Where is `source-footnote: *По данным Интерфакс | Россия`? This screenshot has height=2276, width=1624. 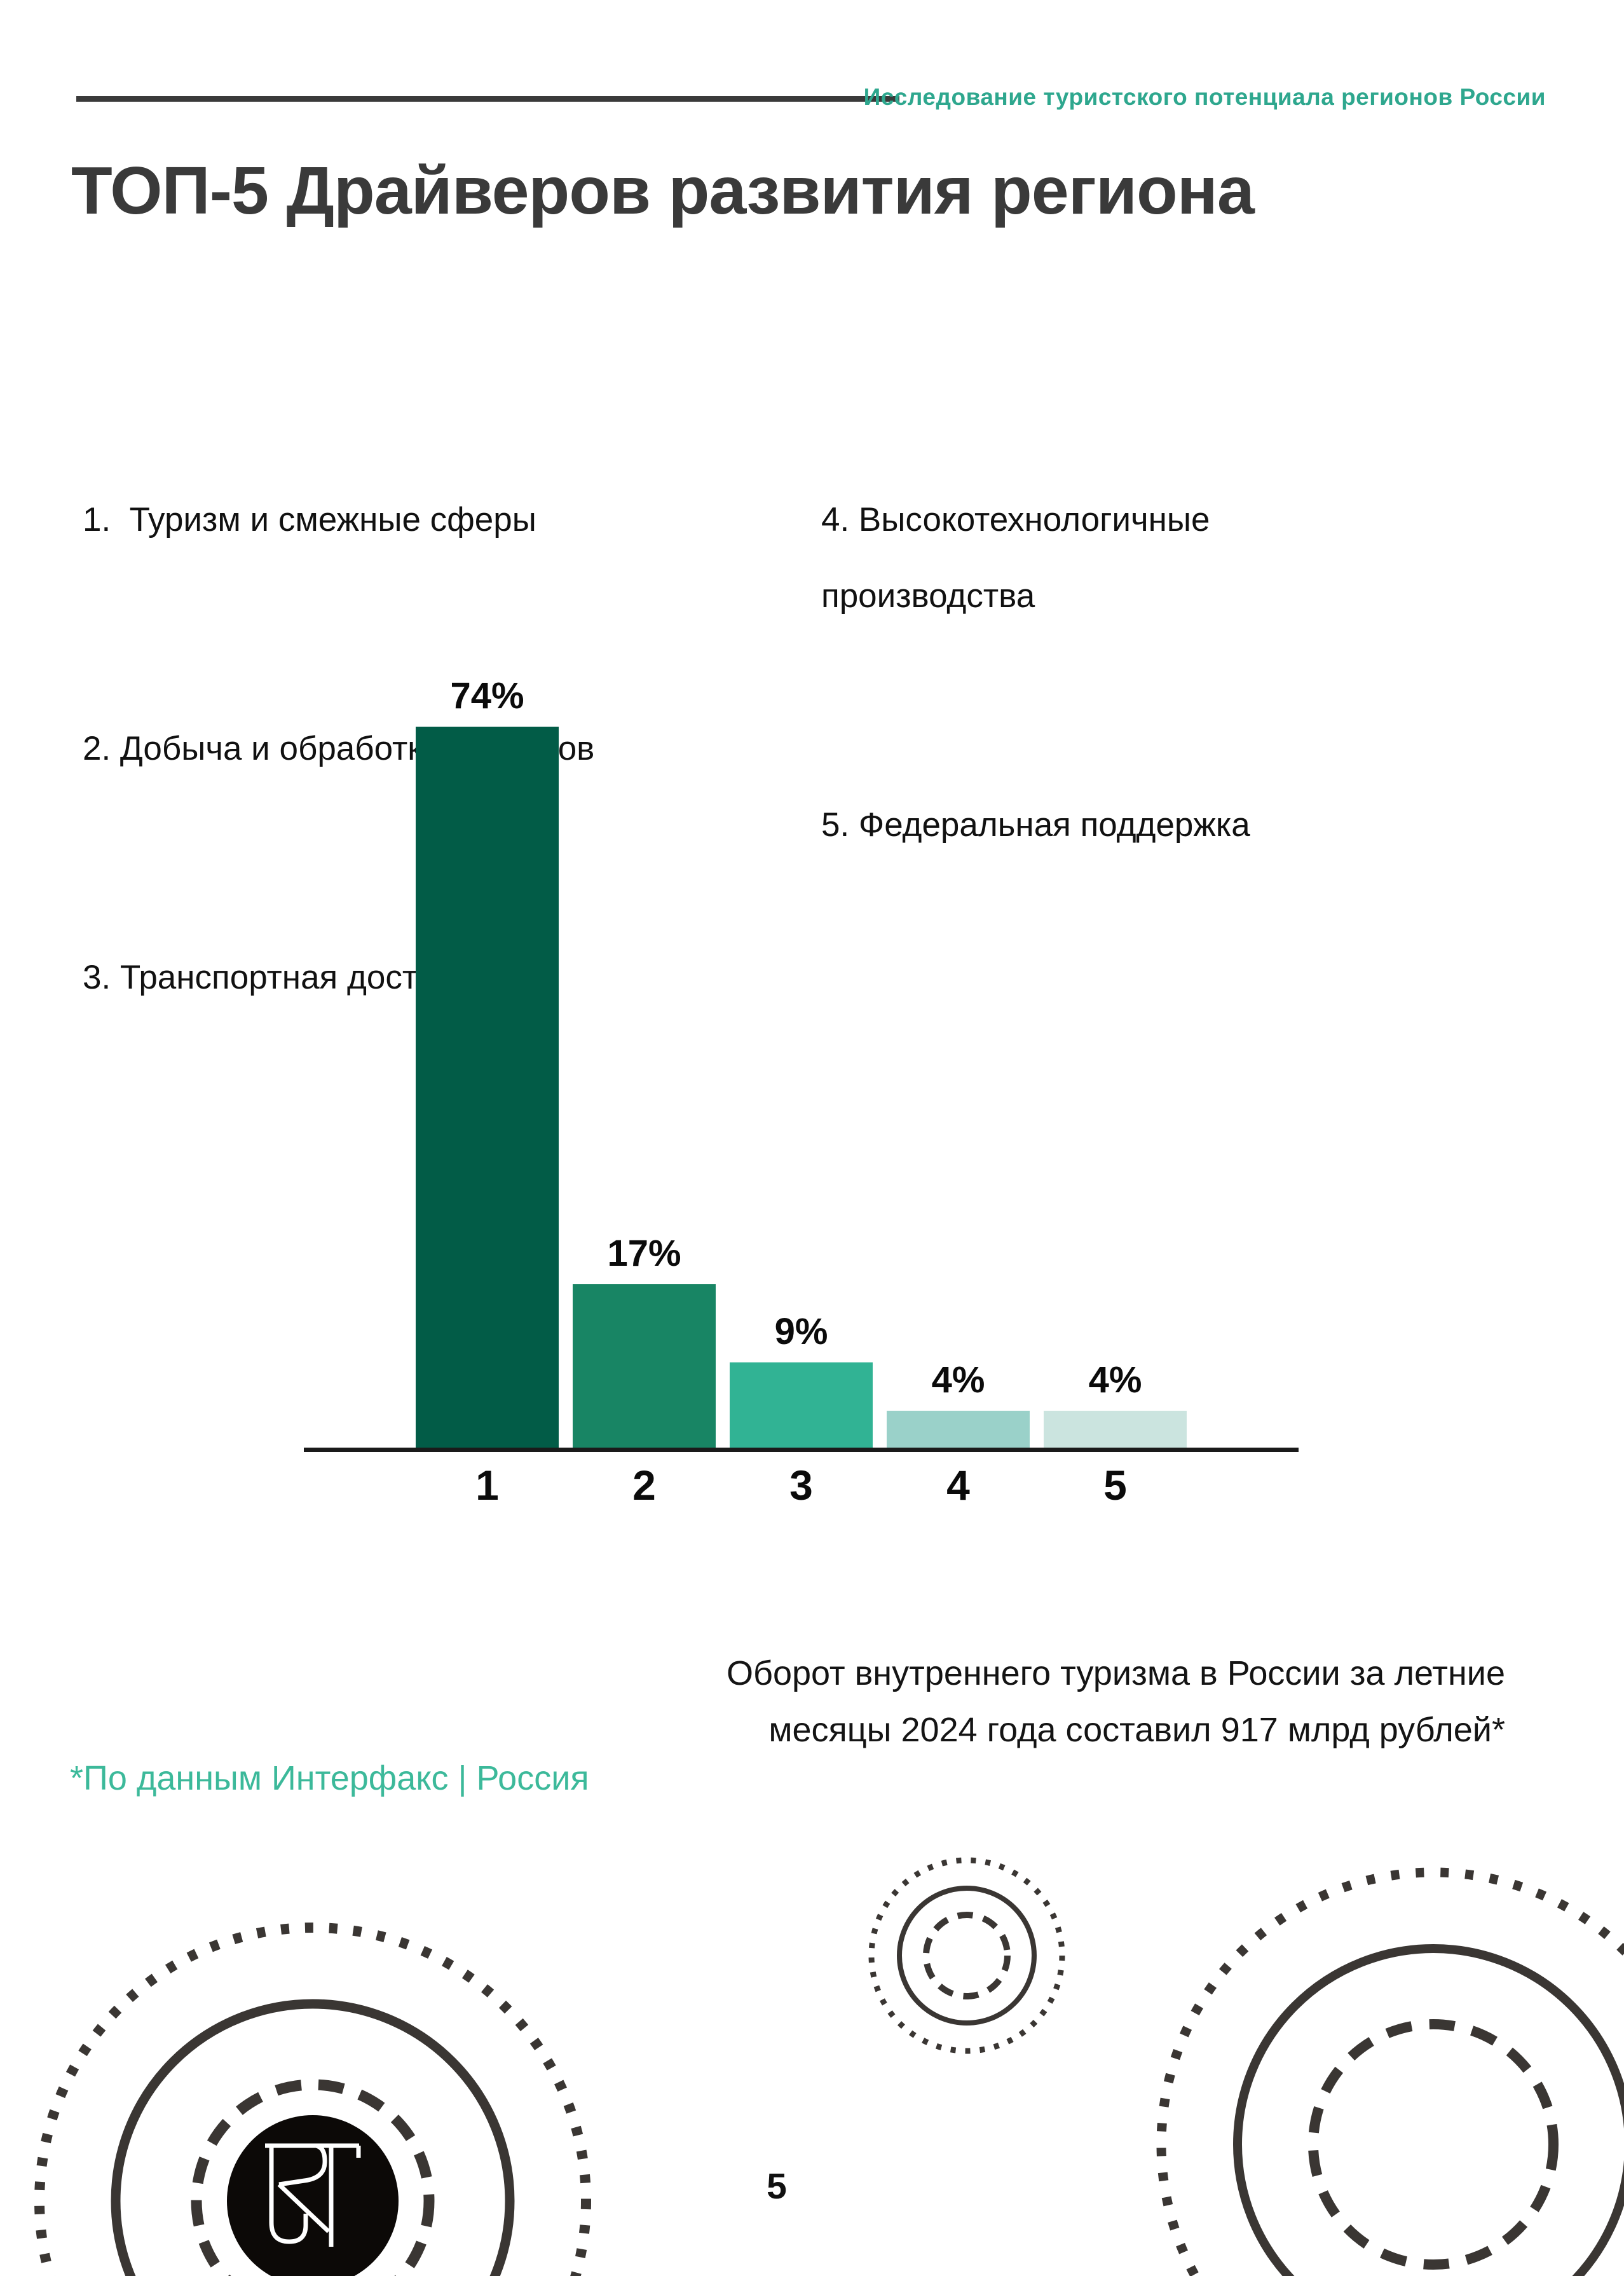
source-footnote: *По данным Интерфакс | Россия is located at coordinates (330, 1778).